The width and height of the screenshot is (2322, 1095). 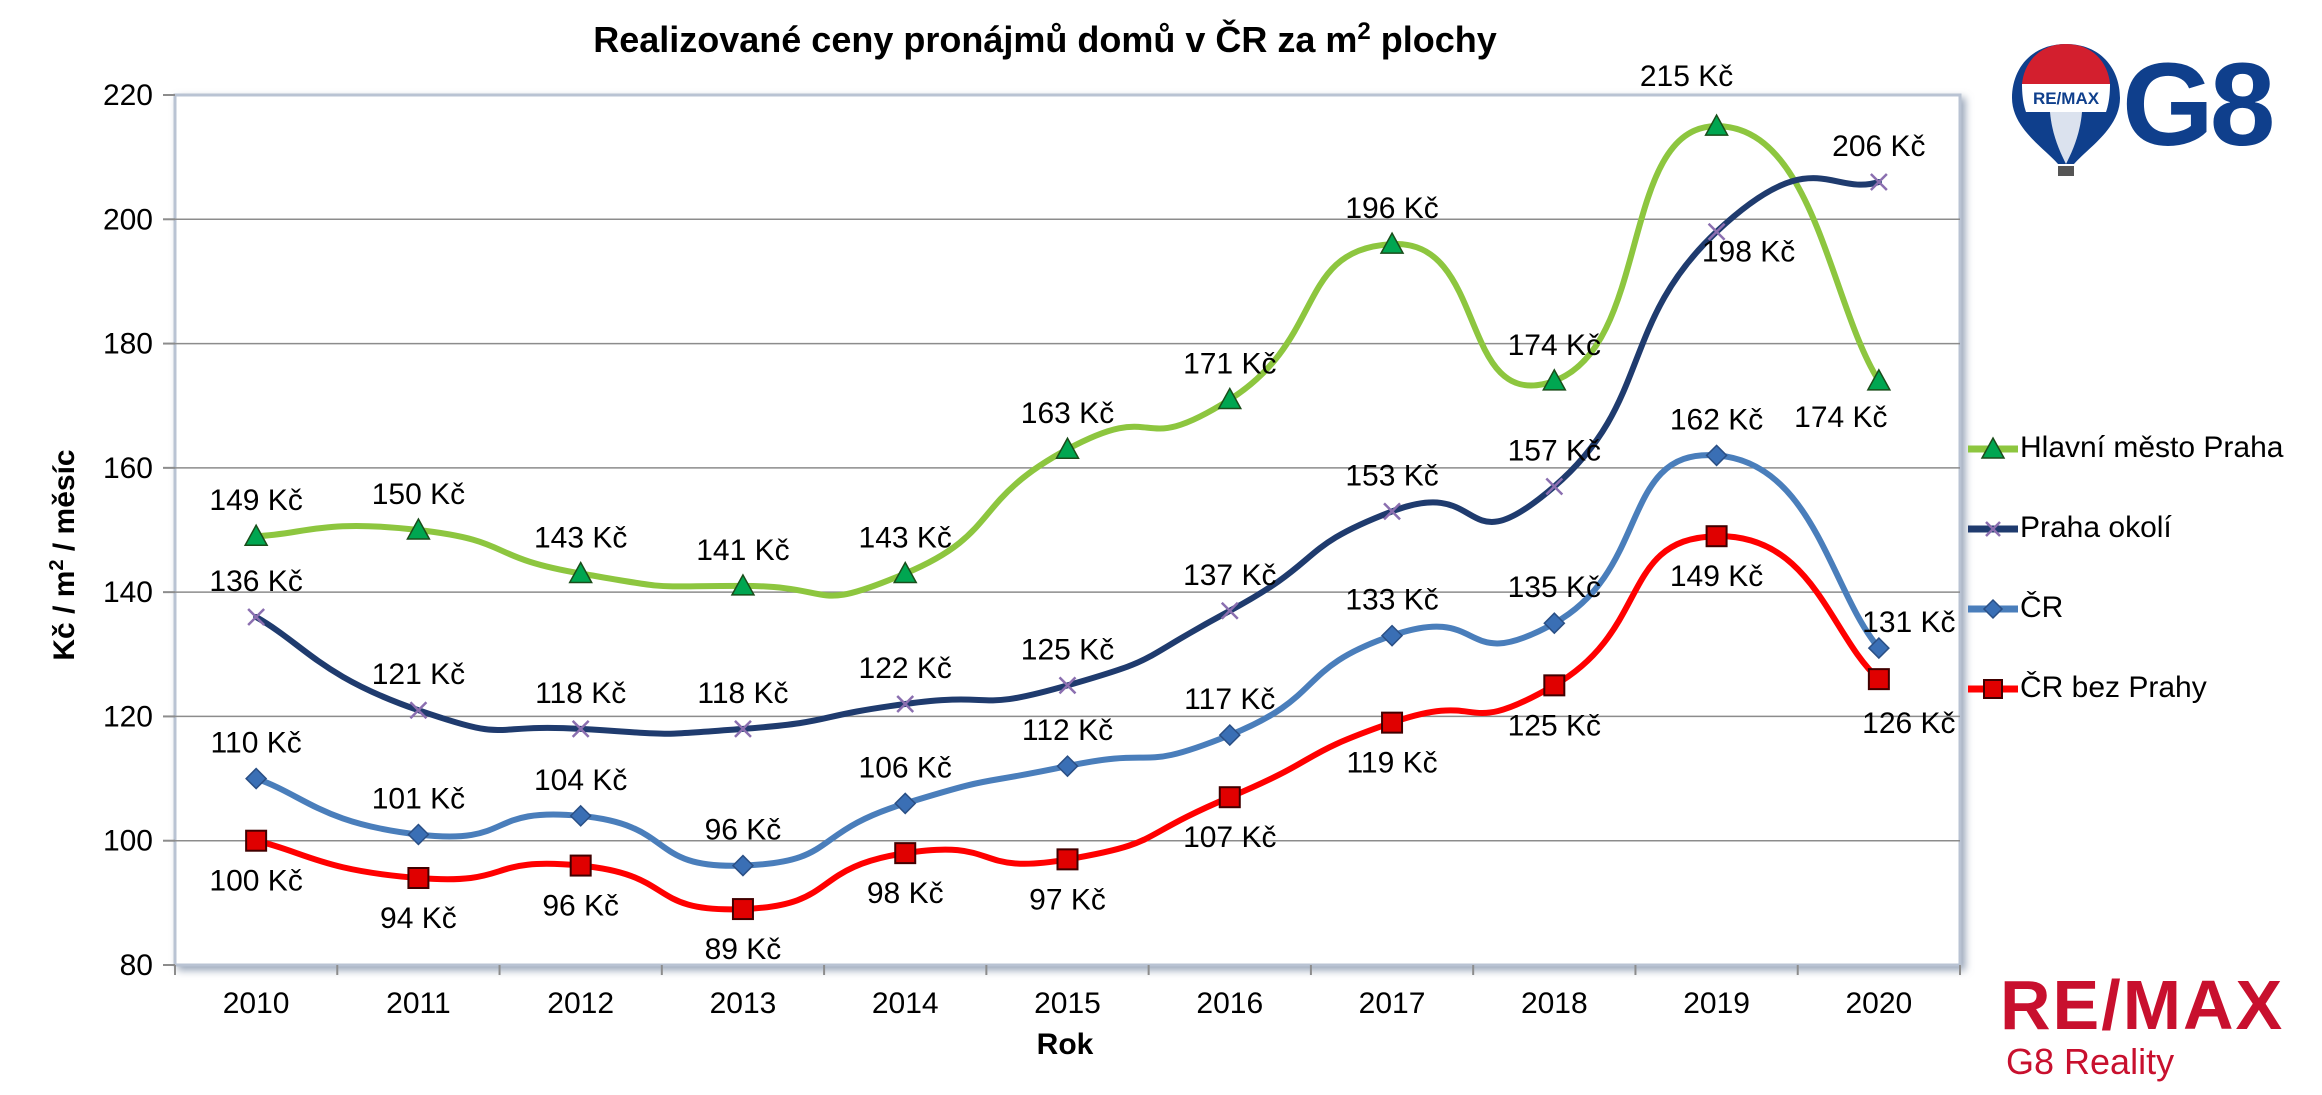 I want to click on data-label-cr: 104 Kč, so click(x=580, y=780).